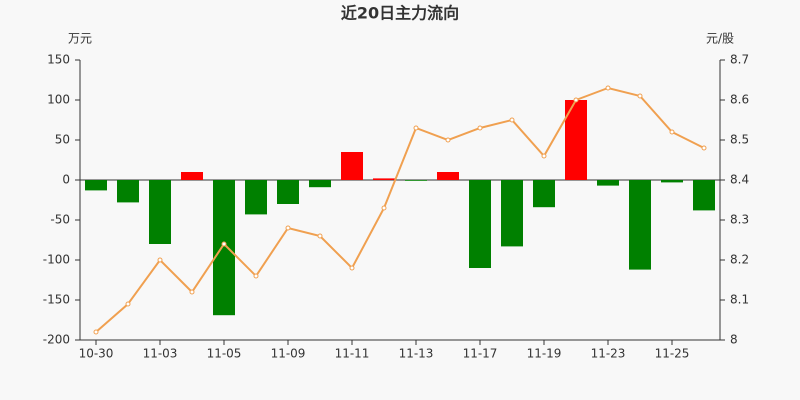  I want to click on y-tick-label: 100, so click(58, 100).